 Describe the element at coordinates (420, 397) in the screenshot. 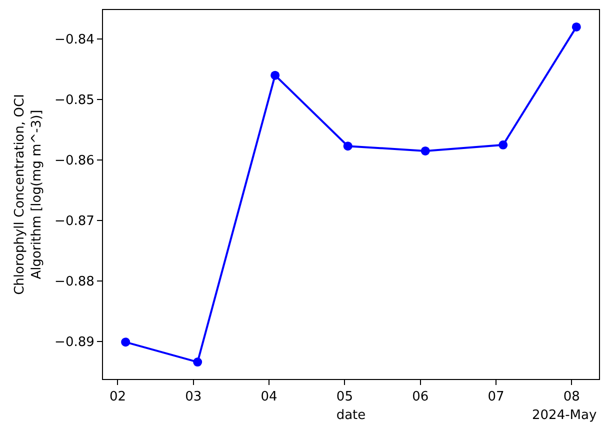

I see `x-tick-label: 06` at that location.